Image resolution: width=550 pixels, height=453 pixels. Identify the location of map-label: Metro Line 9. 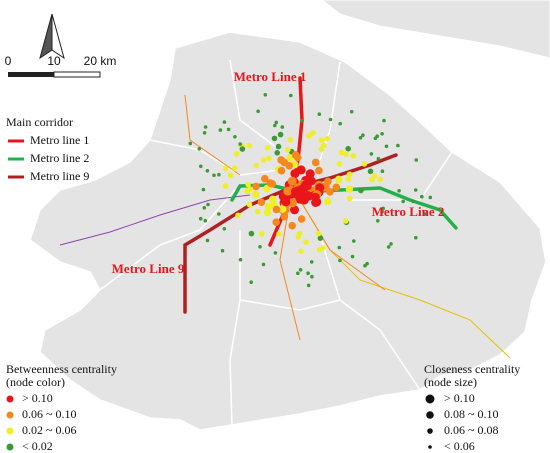
(148, 268).